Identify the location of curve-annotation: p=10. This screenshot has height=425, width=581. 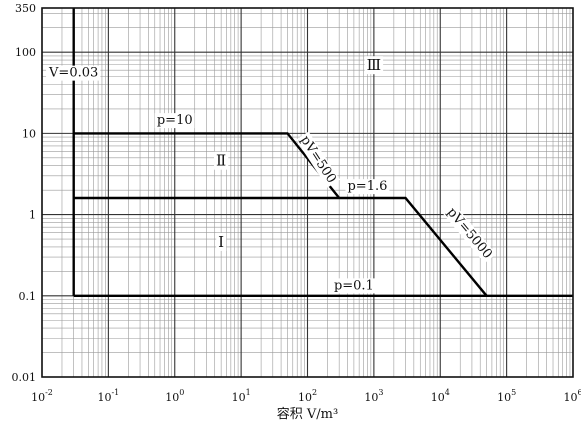
(175, 120).